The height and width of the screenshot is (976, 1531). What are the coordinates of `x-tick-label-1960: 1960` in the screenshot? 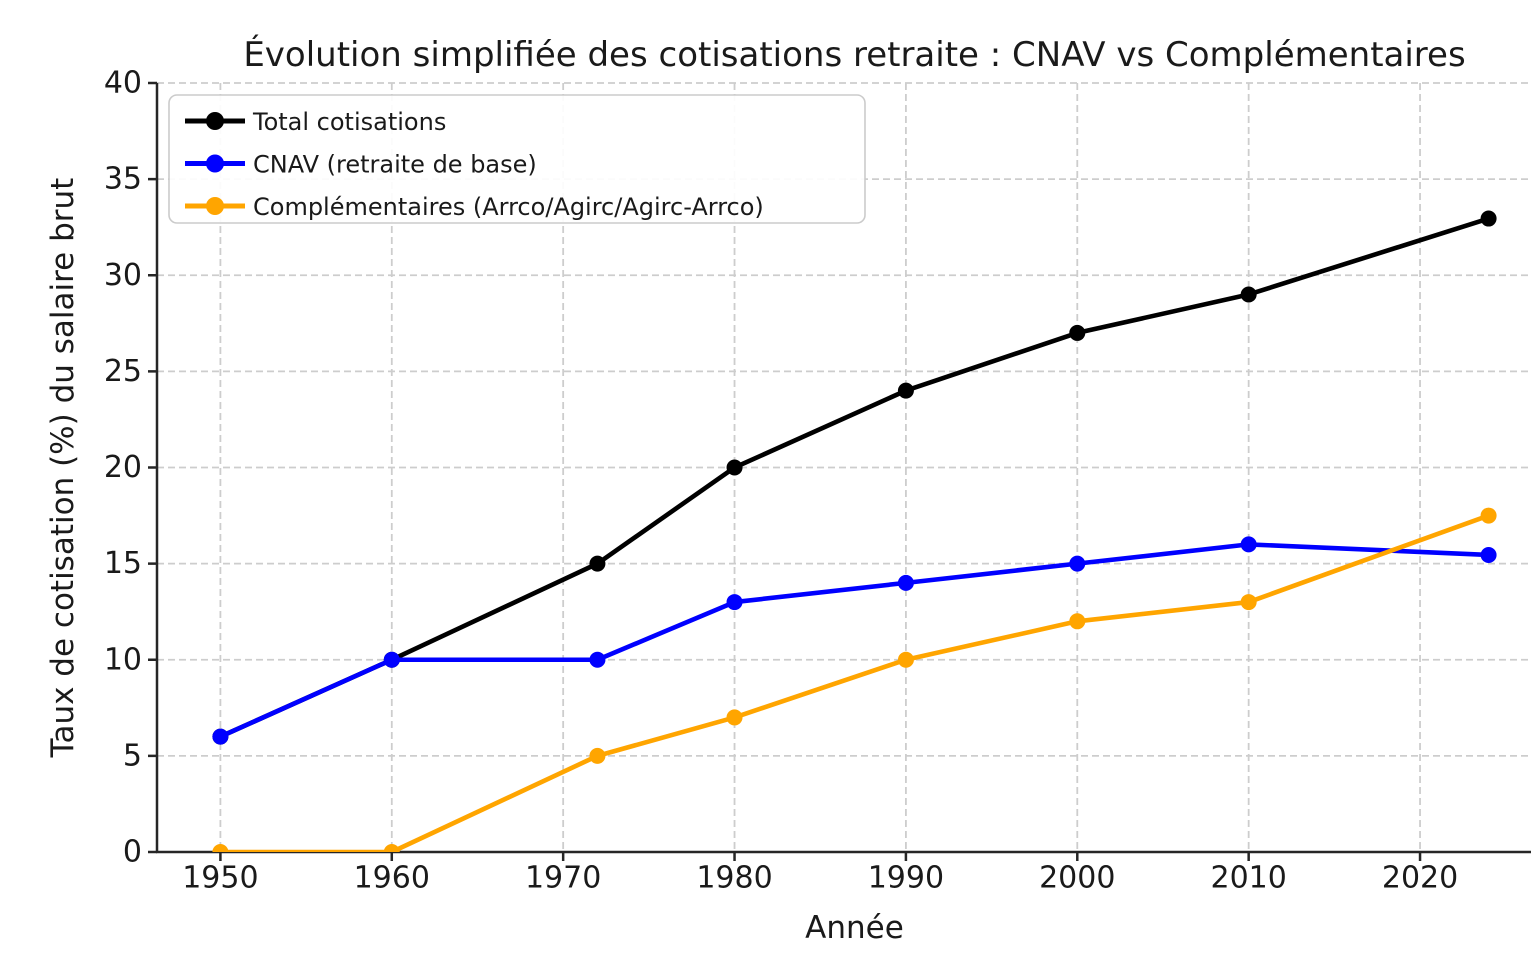 It's located at (392, 878).